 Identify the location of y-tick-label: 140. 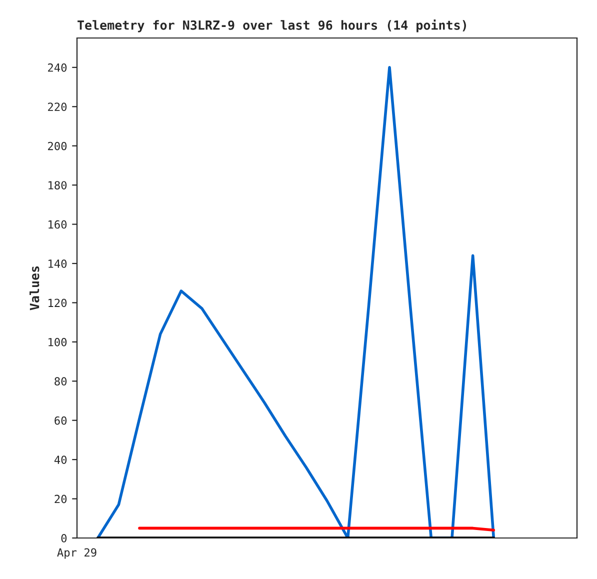
(57, 263).